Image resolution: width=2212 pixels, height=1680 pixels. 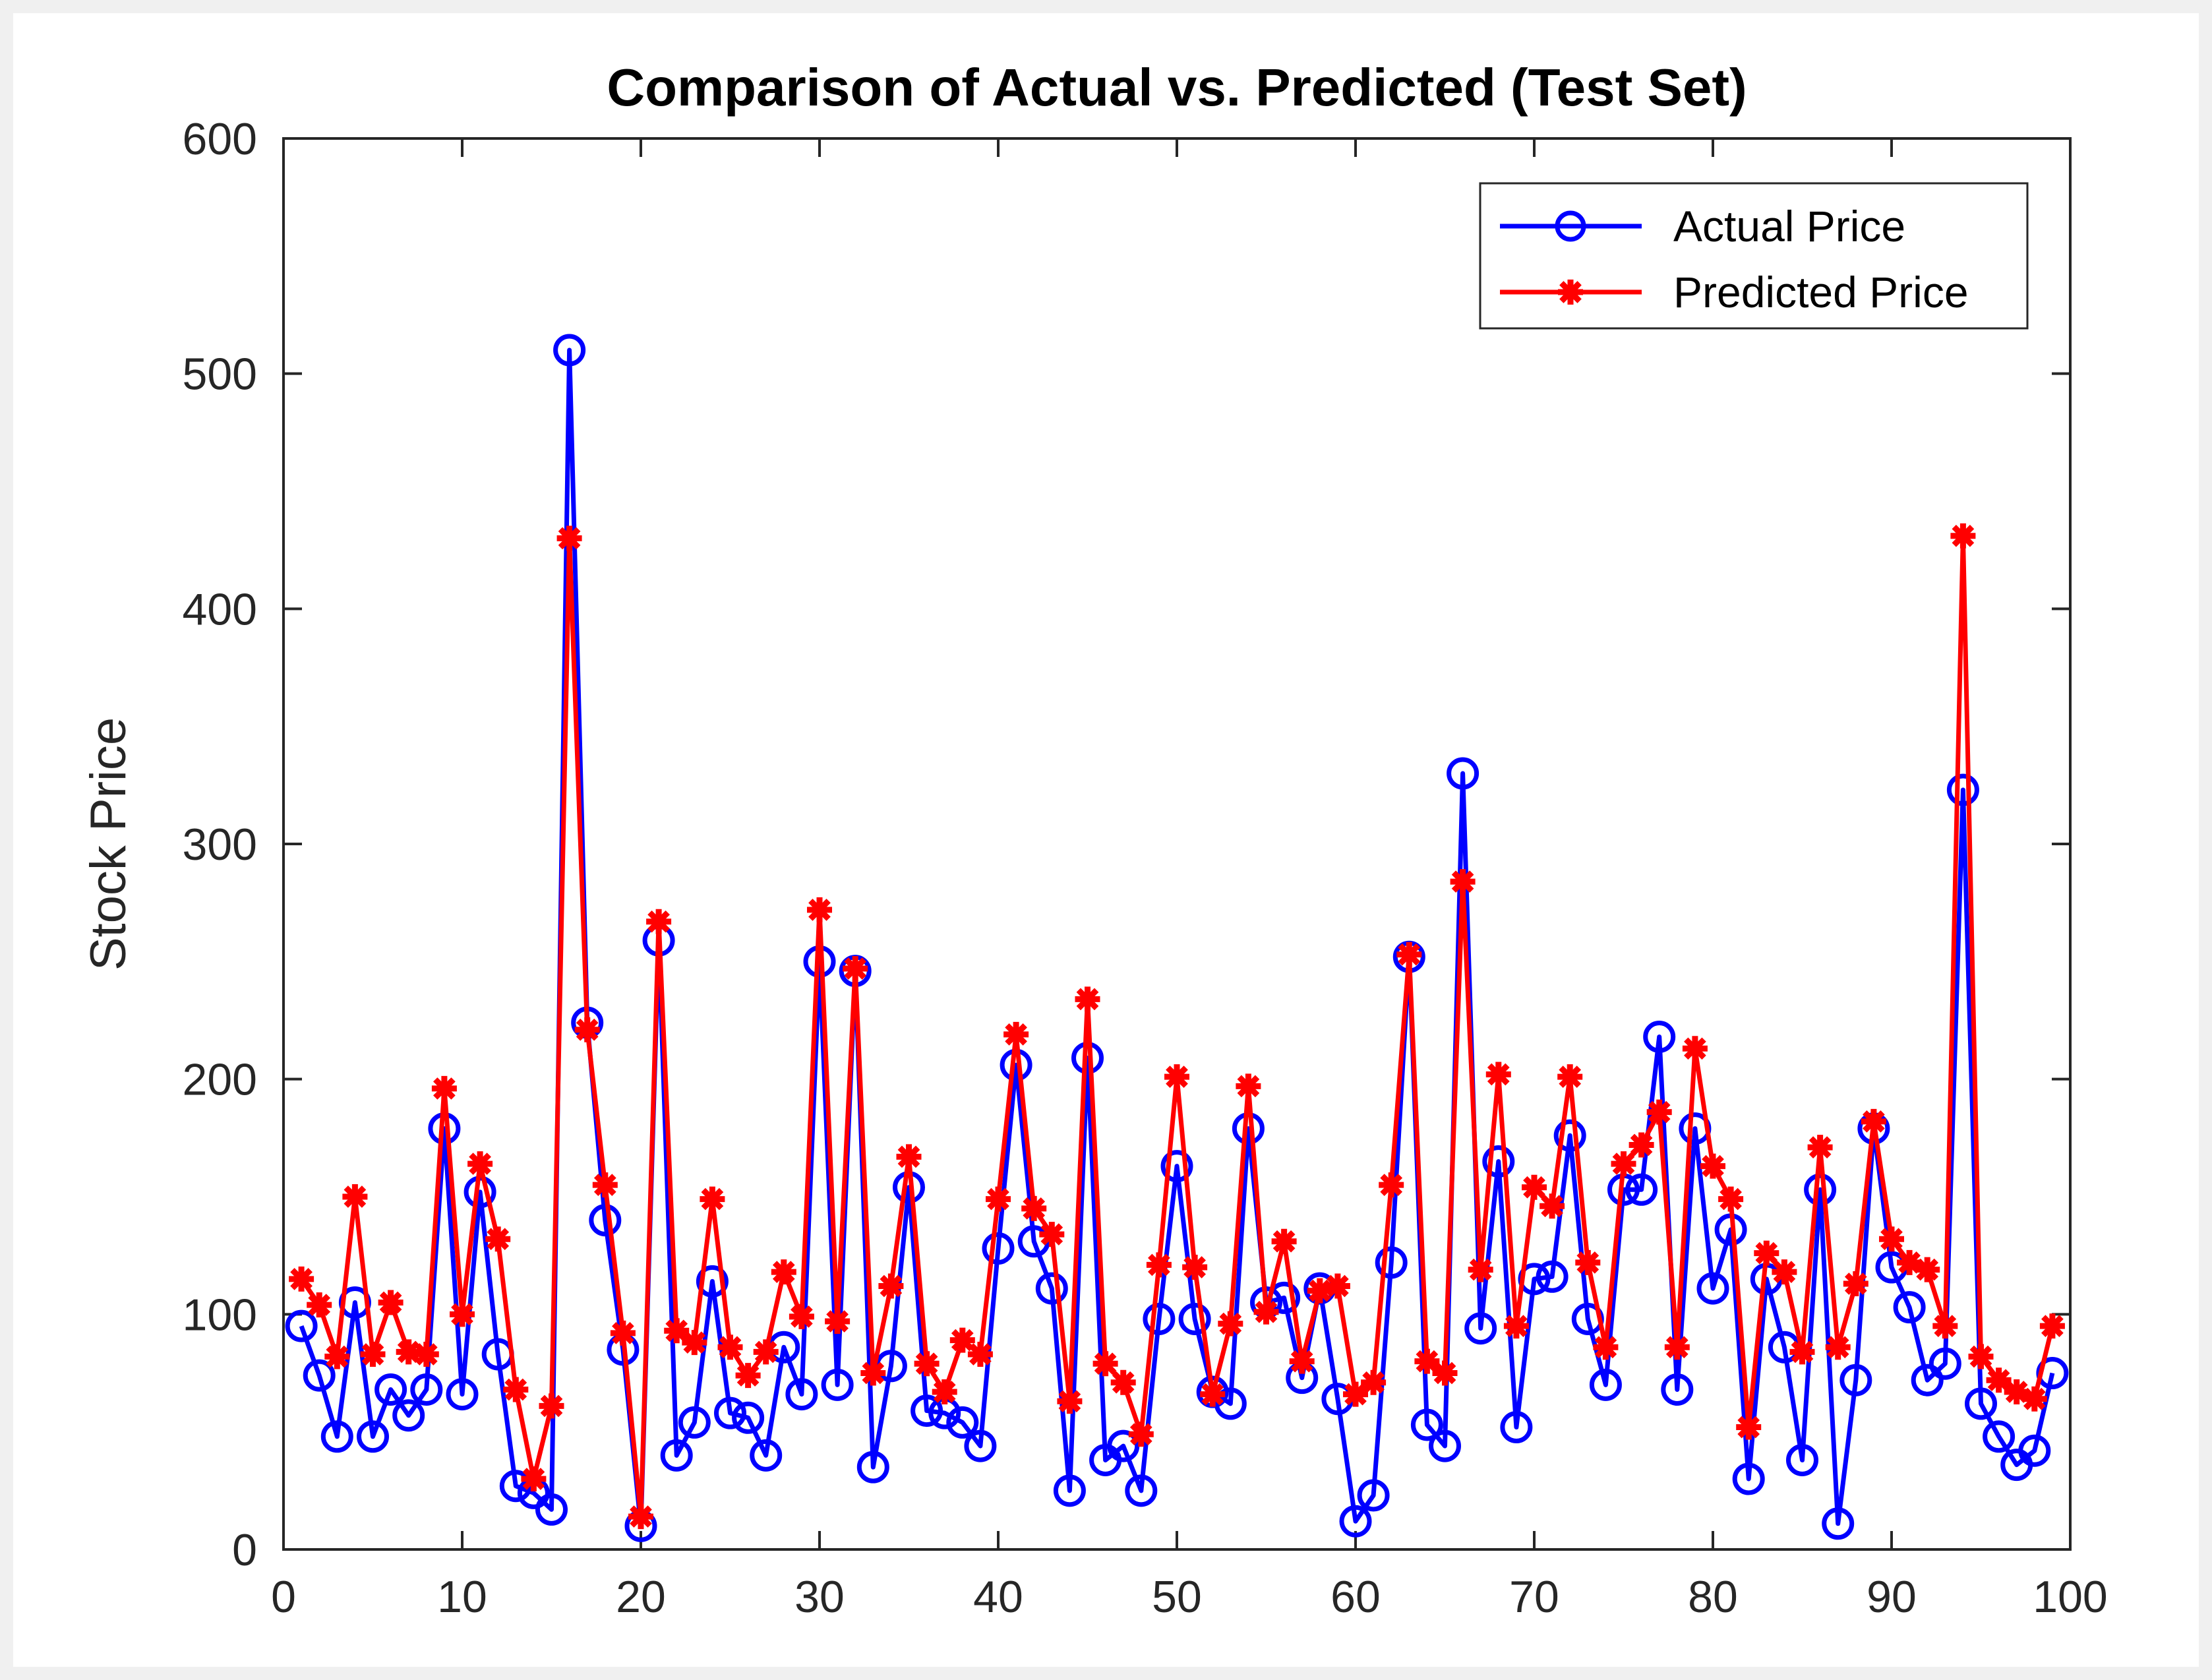 I want to click on y-tick-label: 300, so click(x=220, y=845).